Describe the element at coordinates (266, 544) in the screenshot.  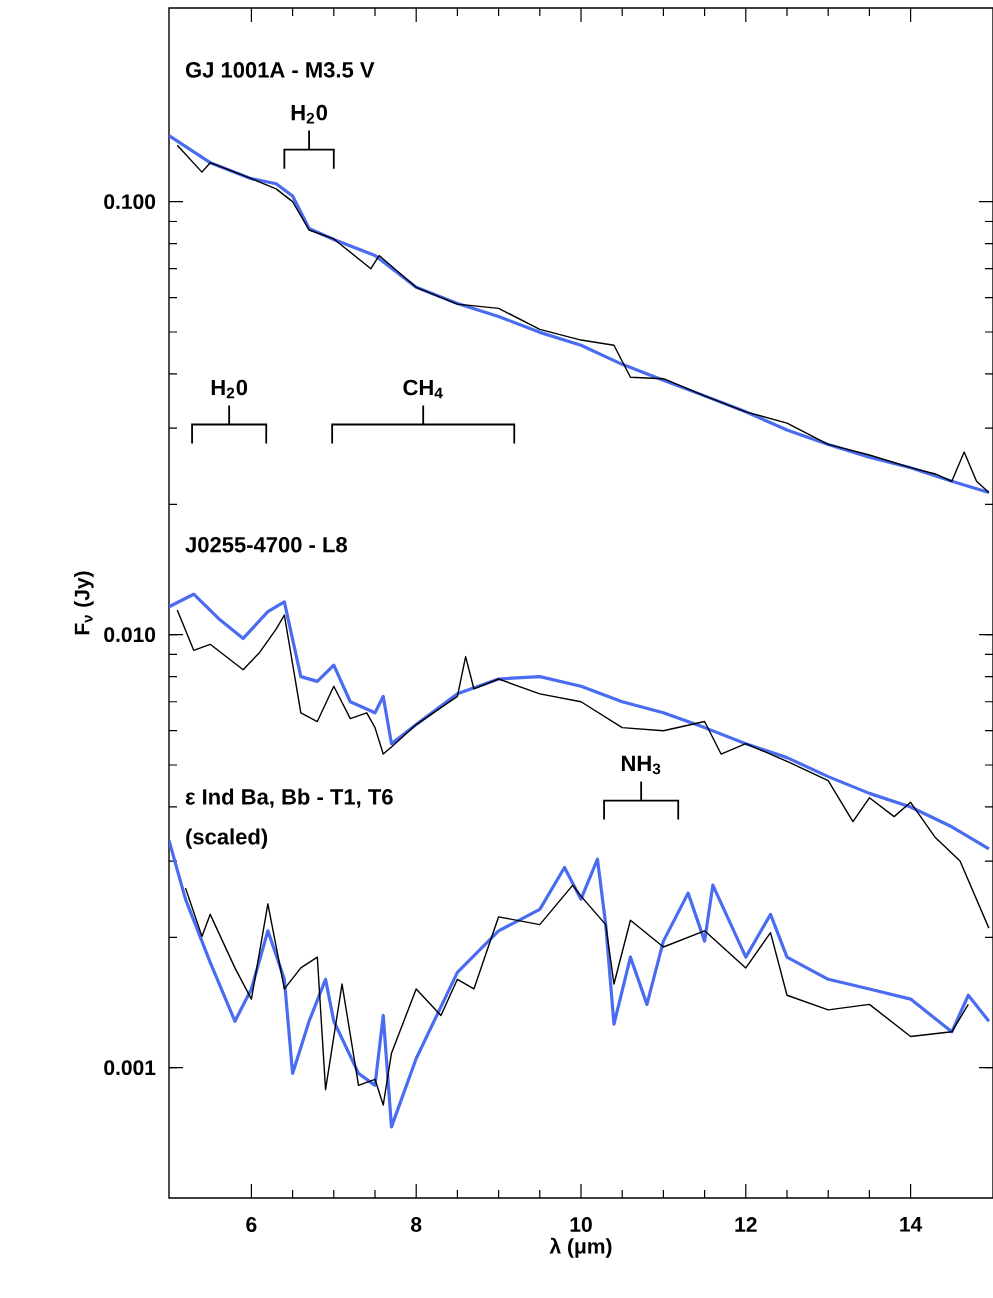
I see `annotation: J0255-4700 - L8` at that location.